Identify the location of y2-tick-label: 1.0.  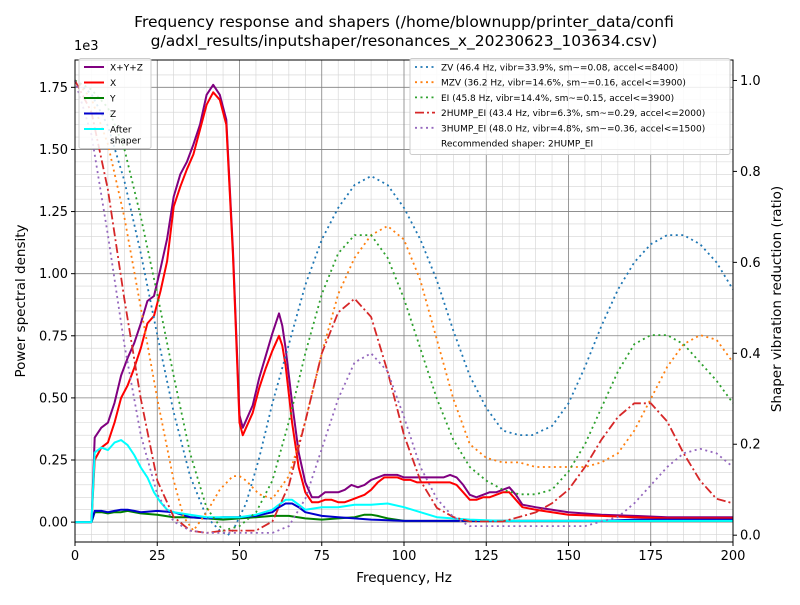
(750, 81).